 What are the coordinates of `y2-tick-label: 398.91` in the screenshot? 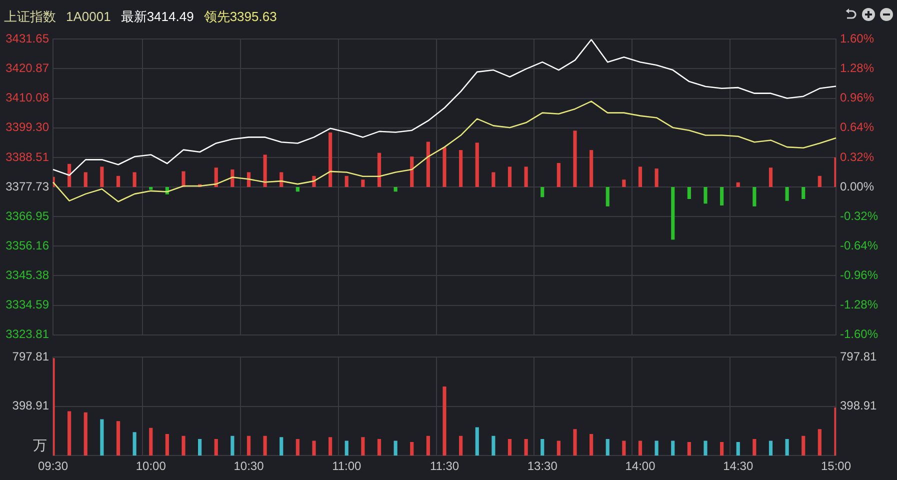 It's located at (859, 405).